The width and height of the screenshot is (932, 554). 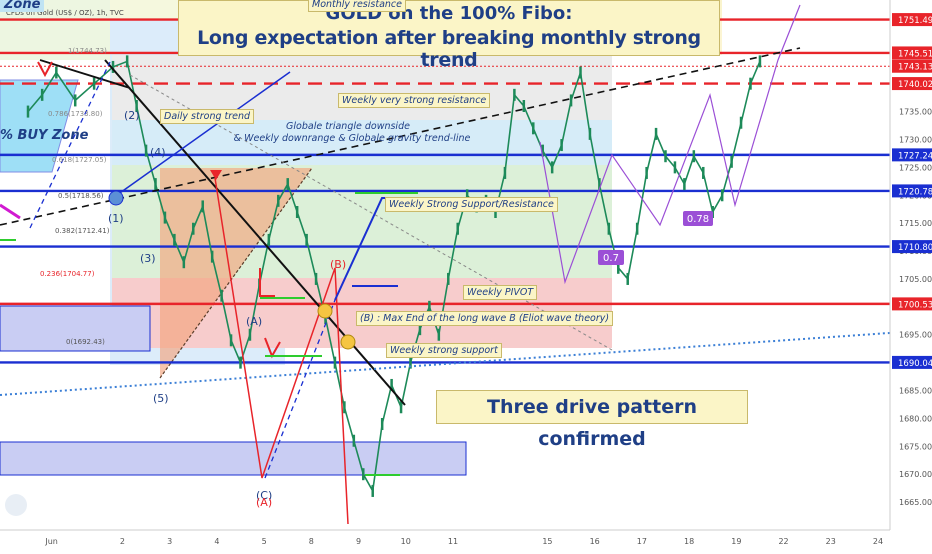 I want to click on time-axis: Jun 2 3 4 5 8 9 10 11 15 16 17 18 19 22 23 24, so click(x=466, y=539).